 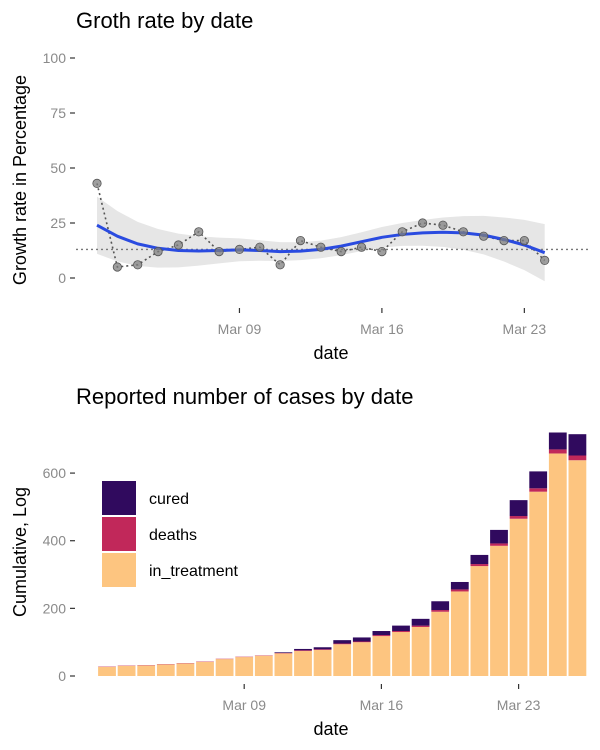 What do you see at coordinates (169, 499) in the screenshot?
I see `legend-label-cured: cured` at bounding box center [169, 499].